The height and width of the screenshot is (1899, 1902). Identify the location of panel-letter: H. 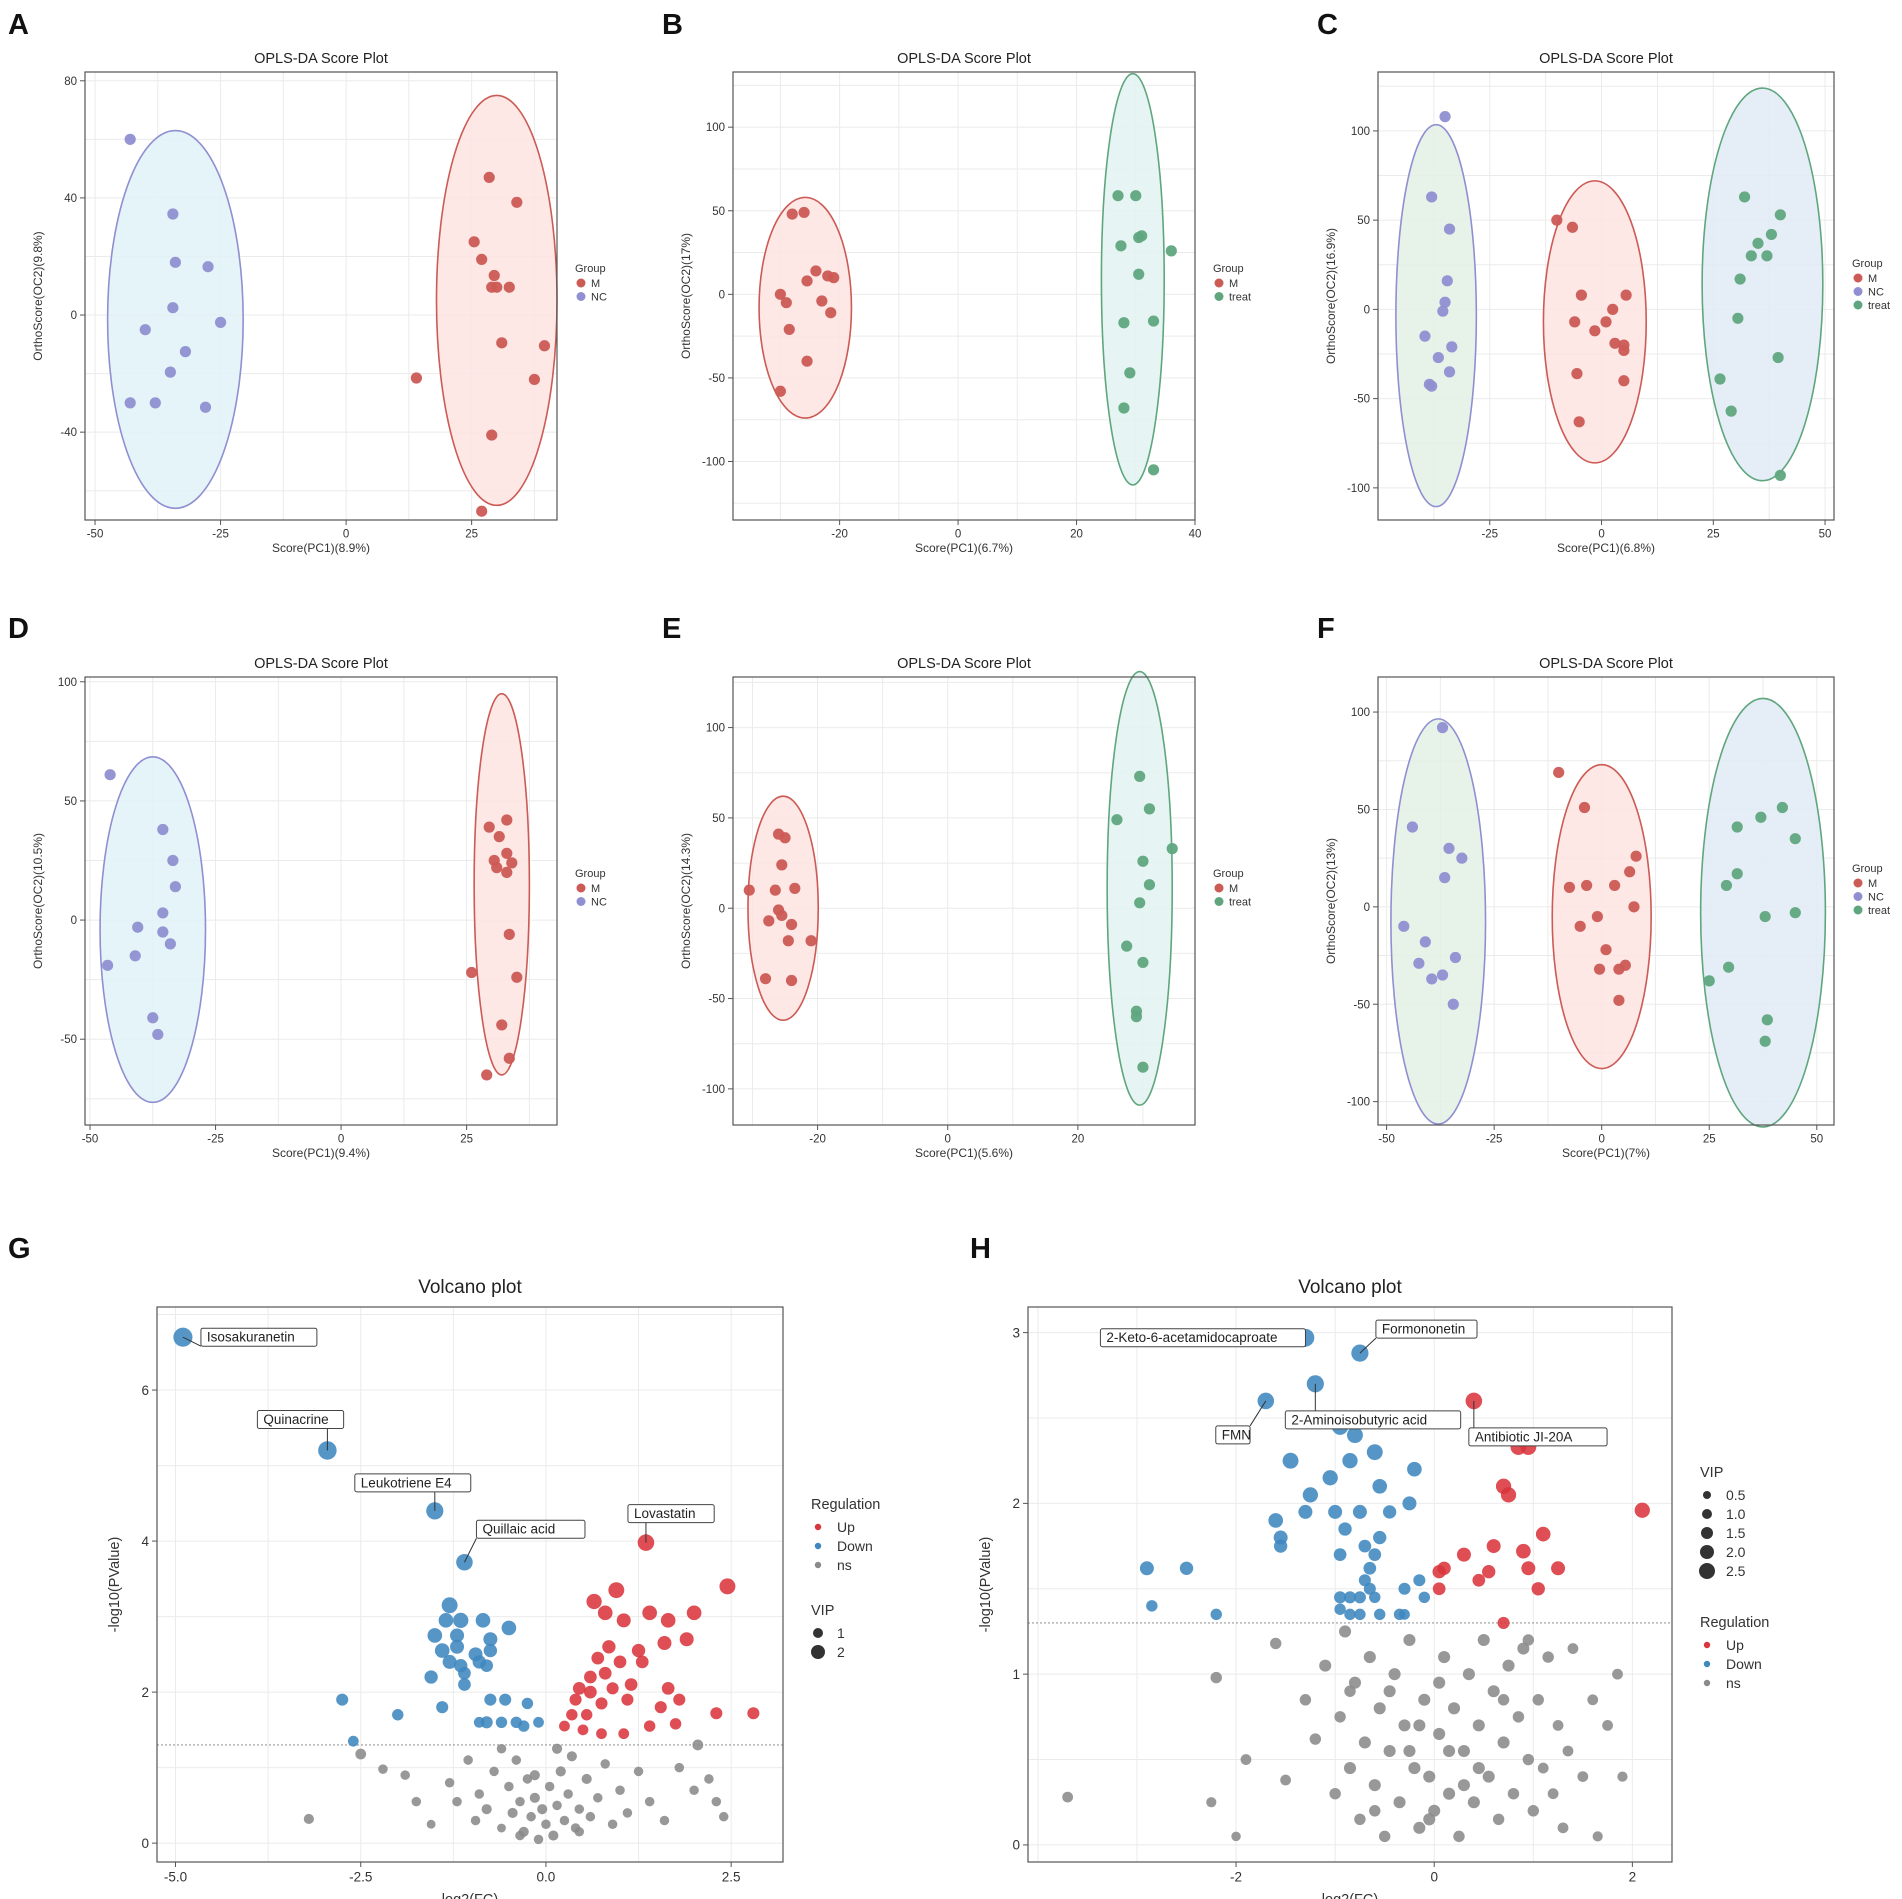
(980, 1249).